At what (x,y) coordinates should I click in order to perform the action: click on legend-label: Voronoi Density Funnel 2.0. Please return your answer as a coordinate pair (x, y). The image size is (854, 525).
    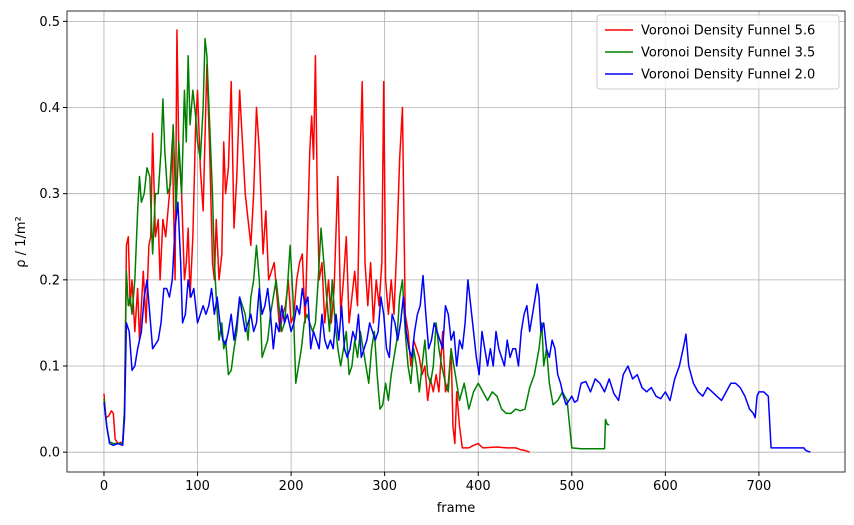
    Looking at the image, I should click on (728, 75).